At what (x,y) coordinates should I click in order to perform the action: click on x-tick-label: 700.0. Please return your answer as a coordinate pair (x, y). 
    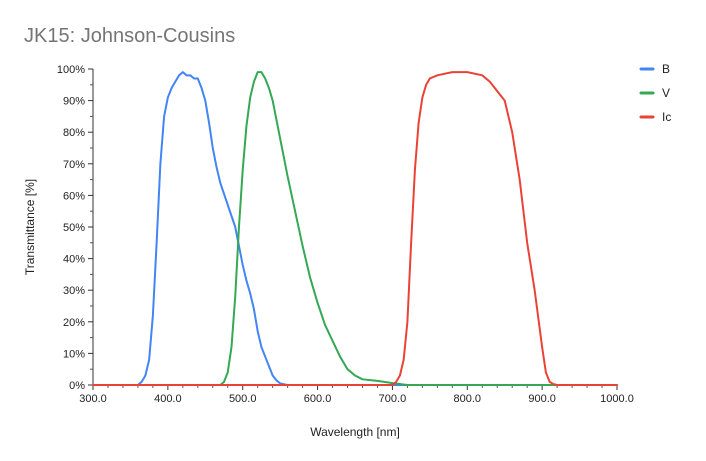
    Looking at the image, I should click on (393, 399).